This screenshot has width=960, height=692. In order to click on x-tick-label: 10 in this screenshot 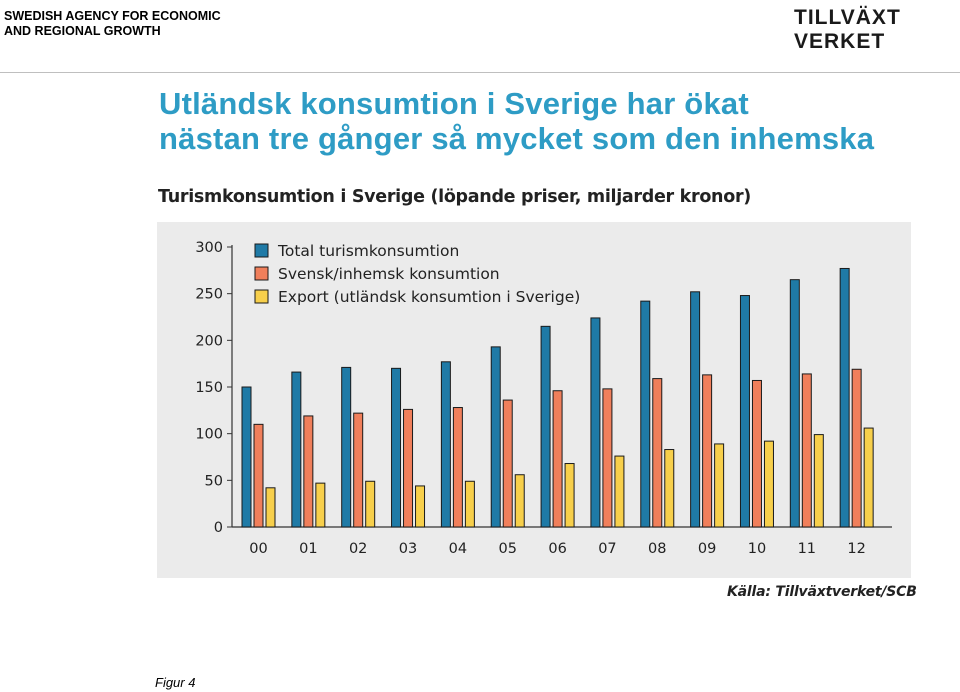, I will do `click(757, 549)`.